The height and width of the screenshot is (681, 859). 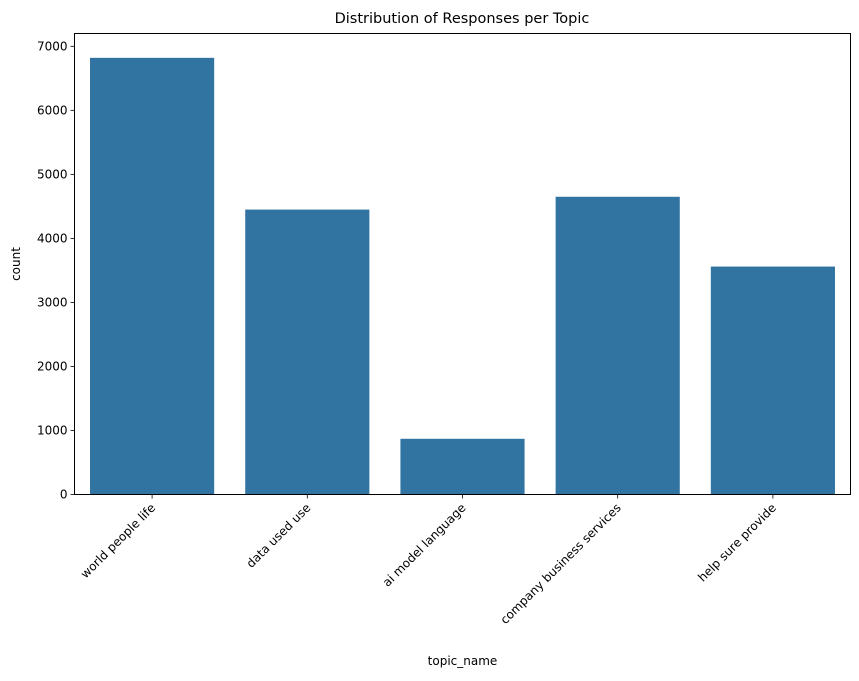 What do you see at coordinates (56, 270) in the screenshot?
I see `y-axis: 0 1000 2000 3000 4000 5000 6000 7000` at bounding box center [56, 270].